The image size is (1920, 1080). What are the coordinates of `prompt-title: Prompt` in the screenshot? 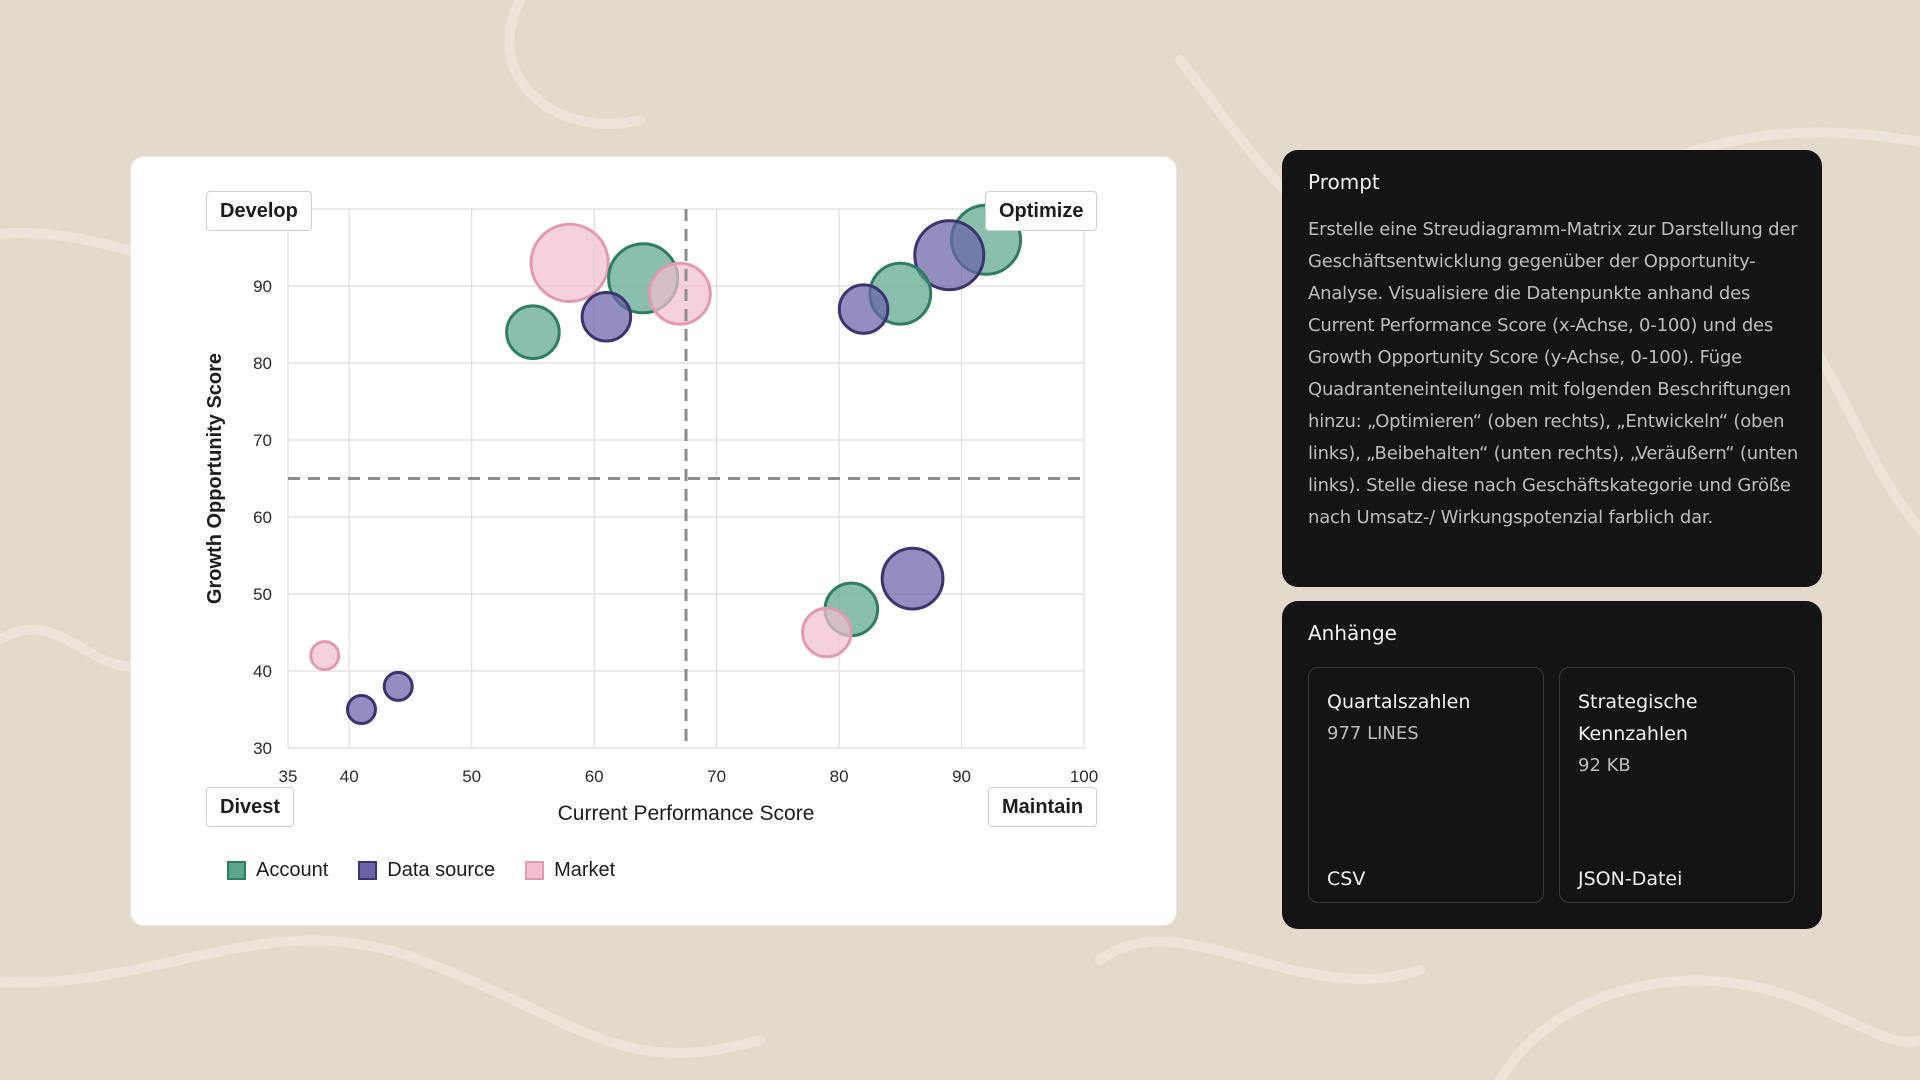 It's located at (1344, 182).